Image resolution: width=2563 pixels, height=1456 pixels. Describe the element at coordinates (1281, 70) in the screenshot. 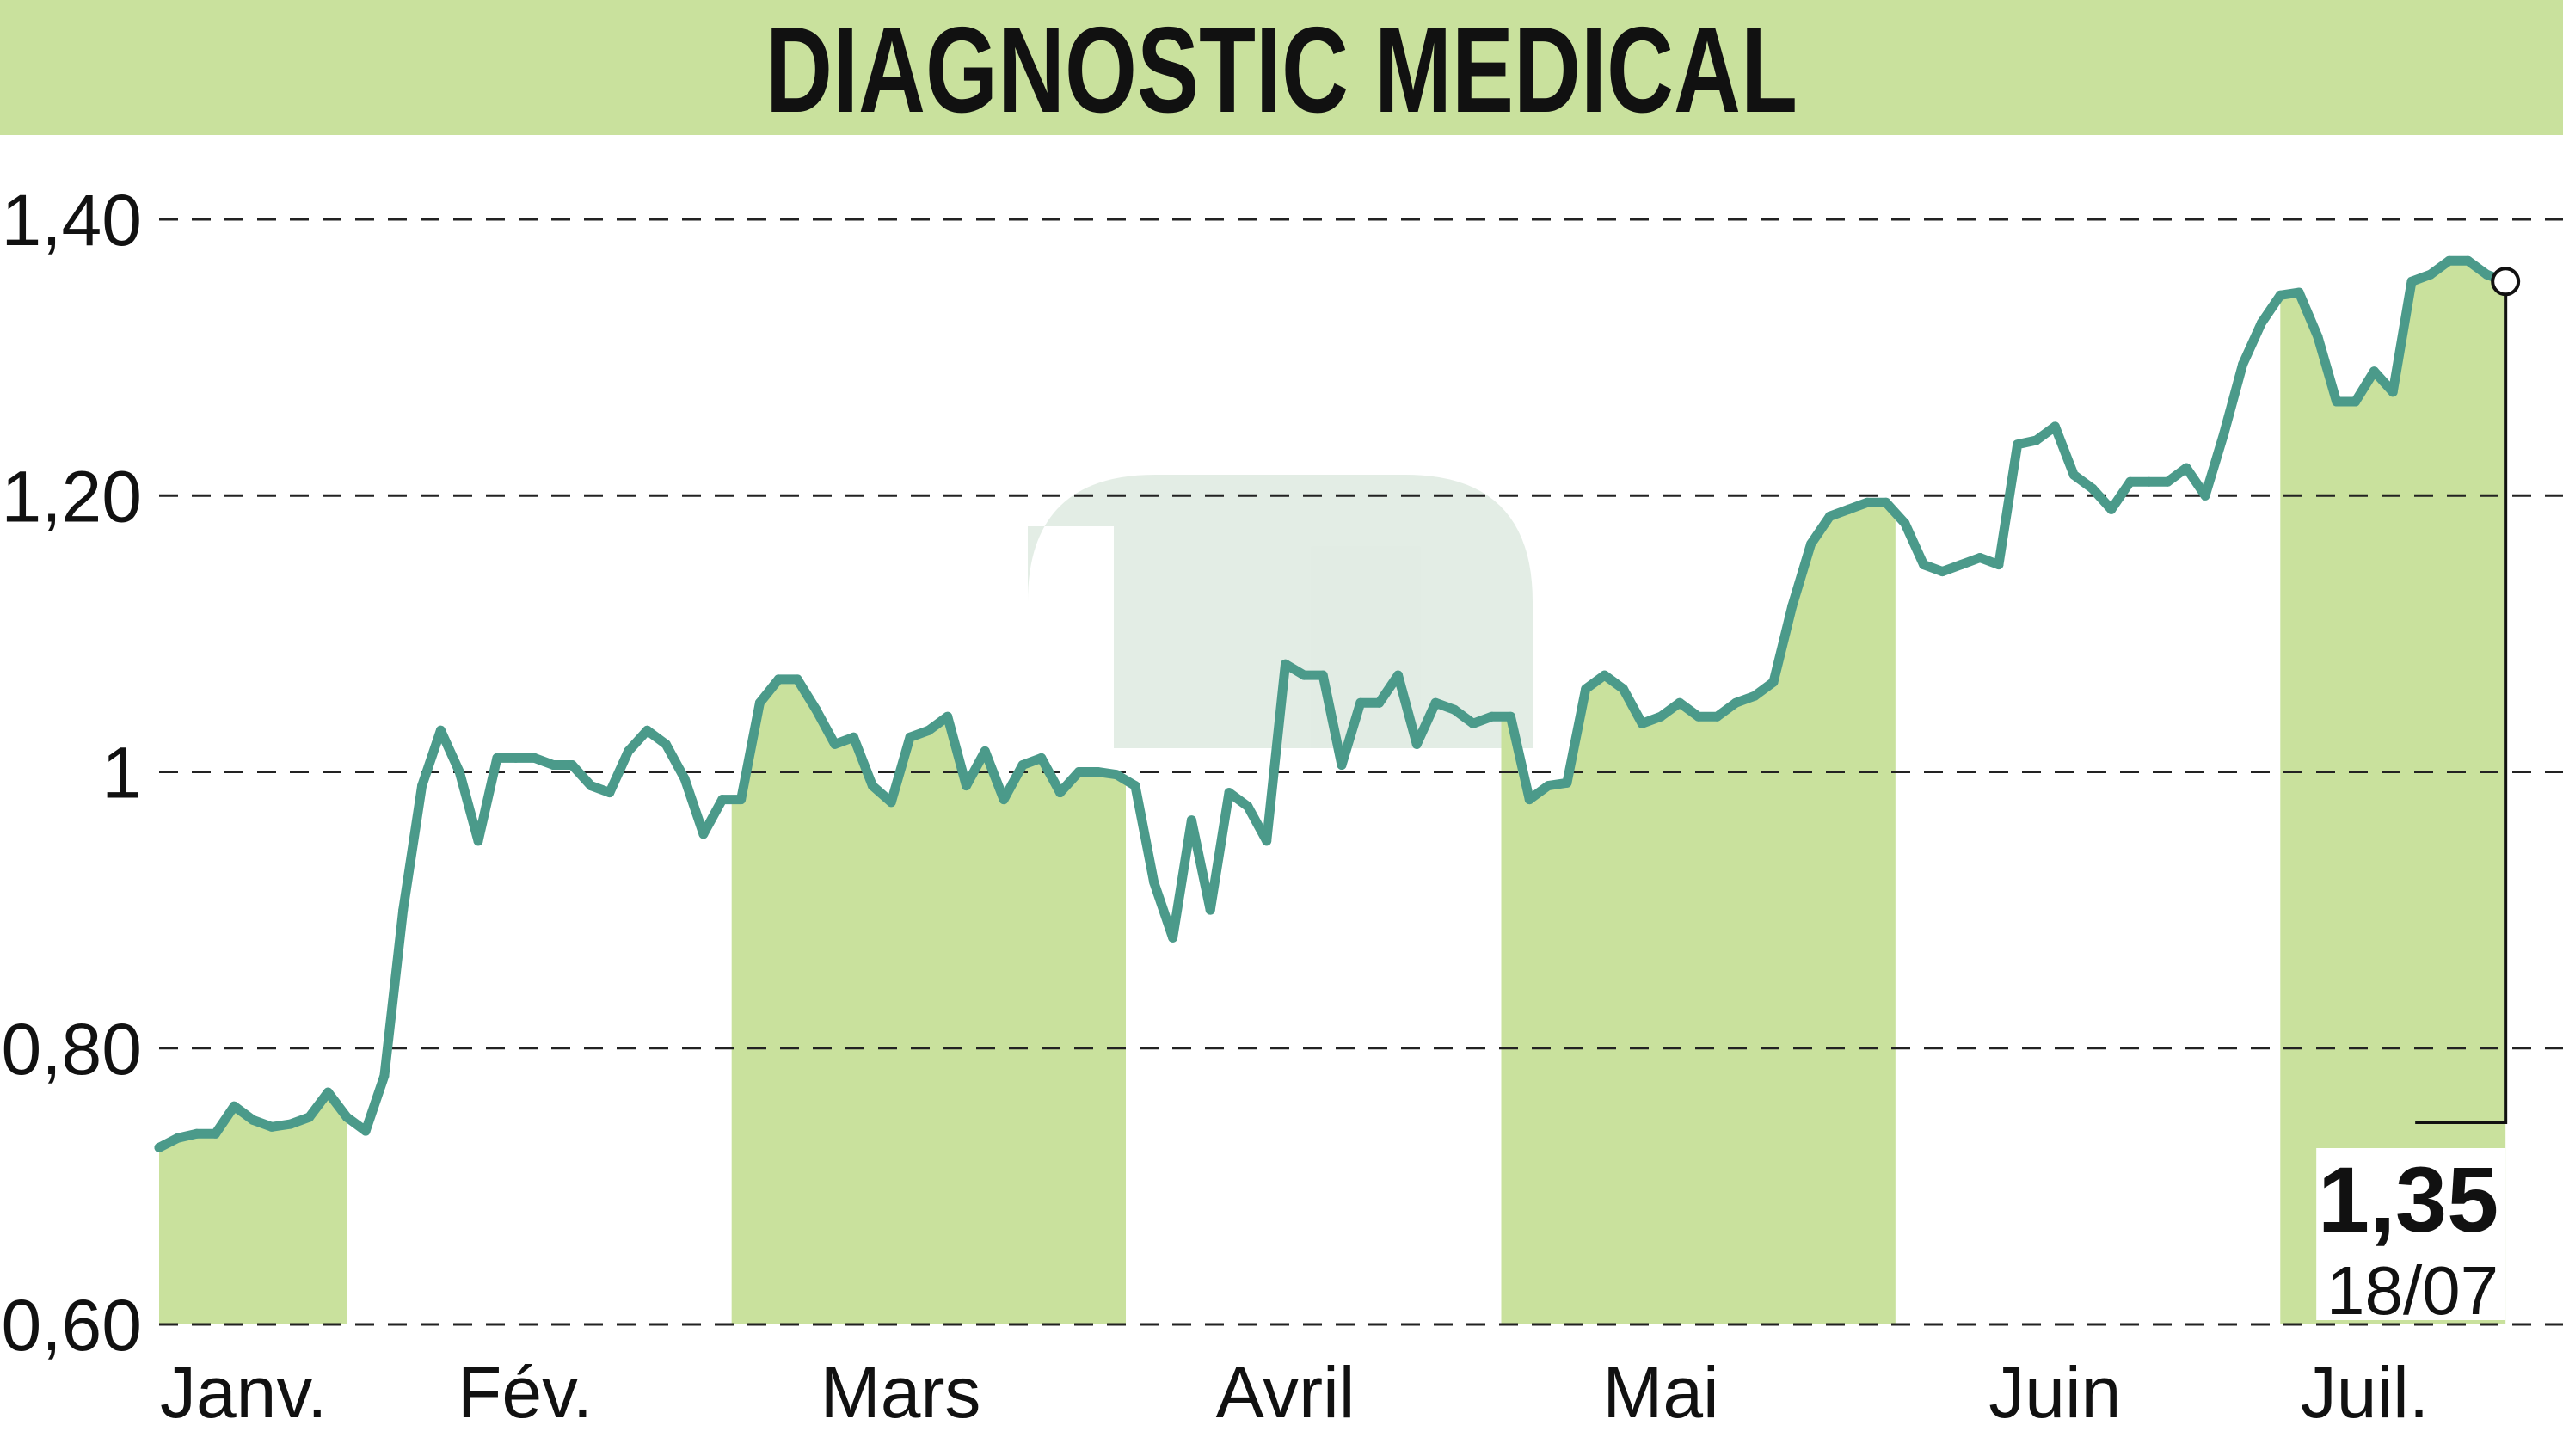

I see `chart-title: DIAGNOSTIC MEDICAL` at that location.